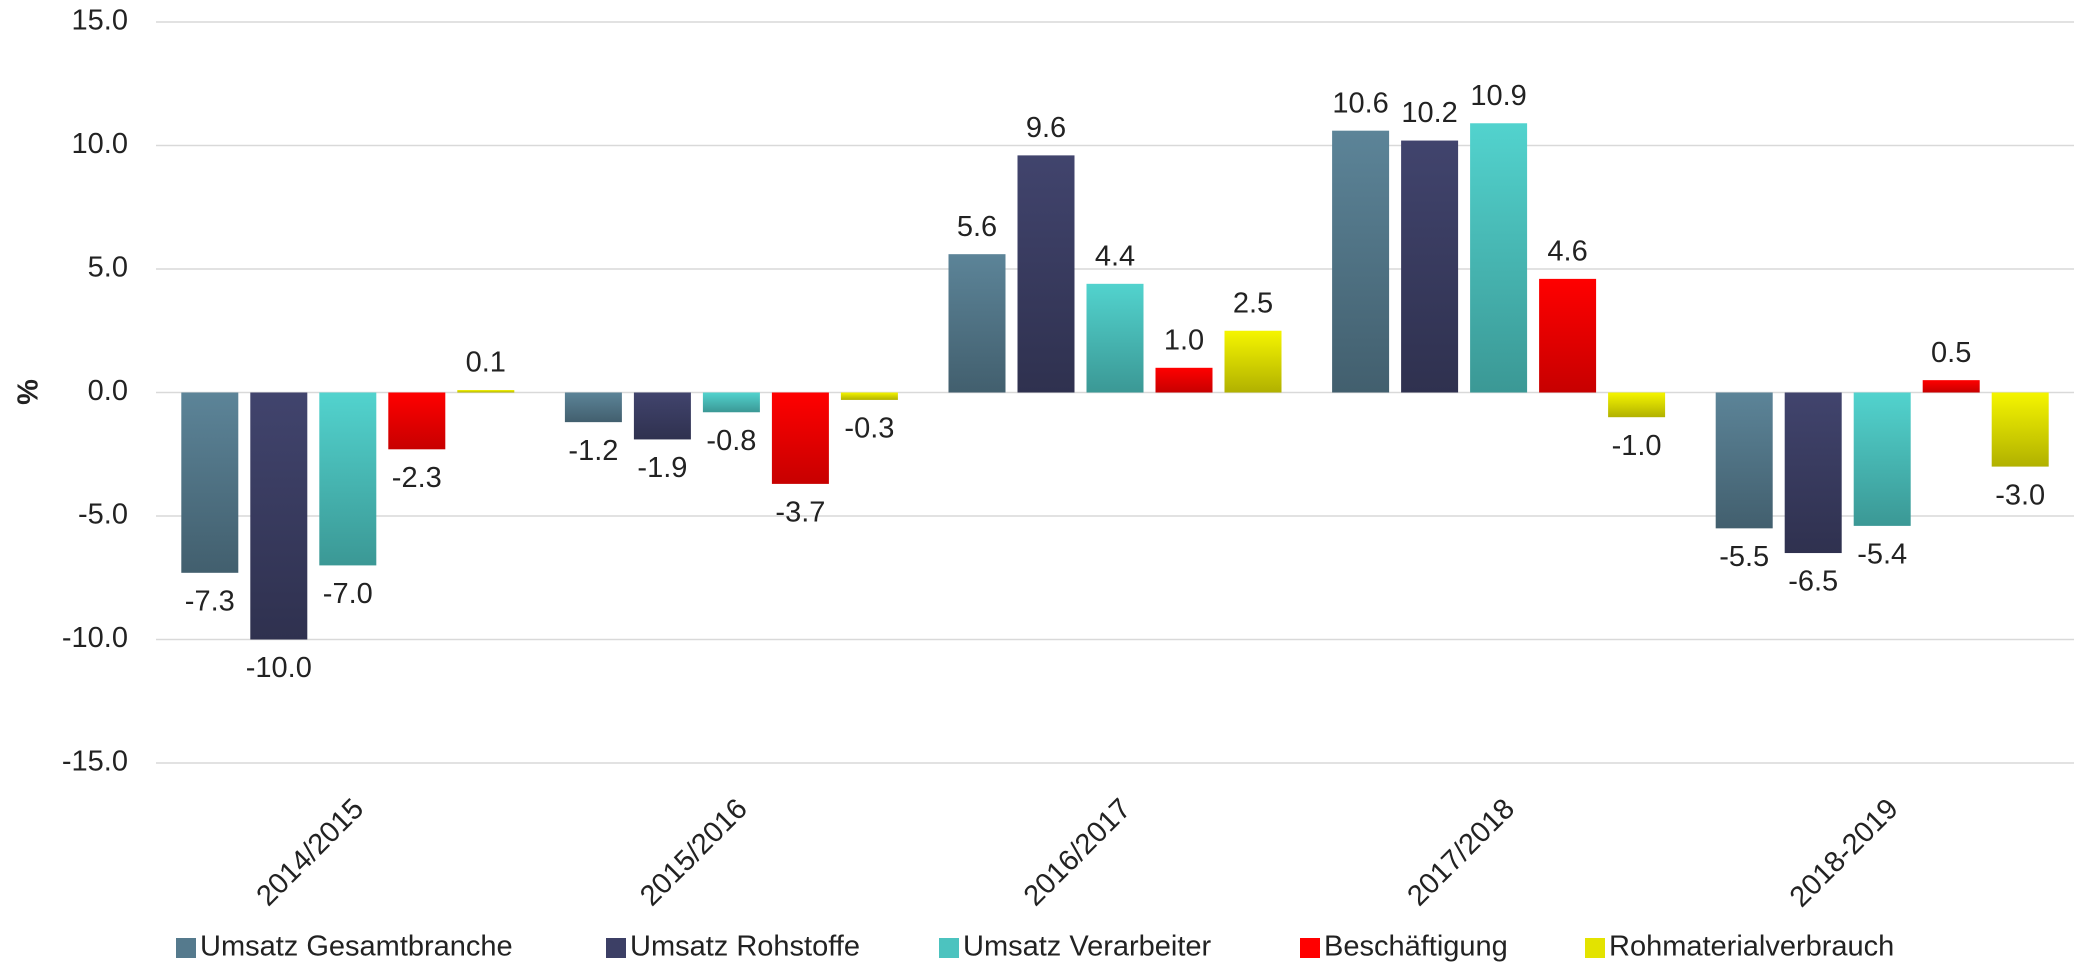 This screenshot has width=2074, height=965. What do you see at coordinates (1253, 303) in the screenshot?
I see `data-label: 2.5` at bounding box center [1253, 303].